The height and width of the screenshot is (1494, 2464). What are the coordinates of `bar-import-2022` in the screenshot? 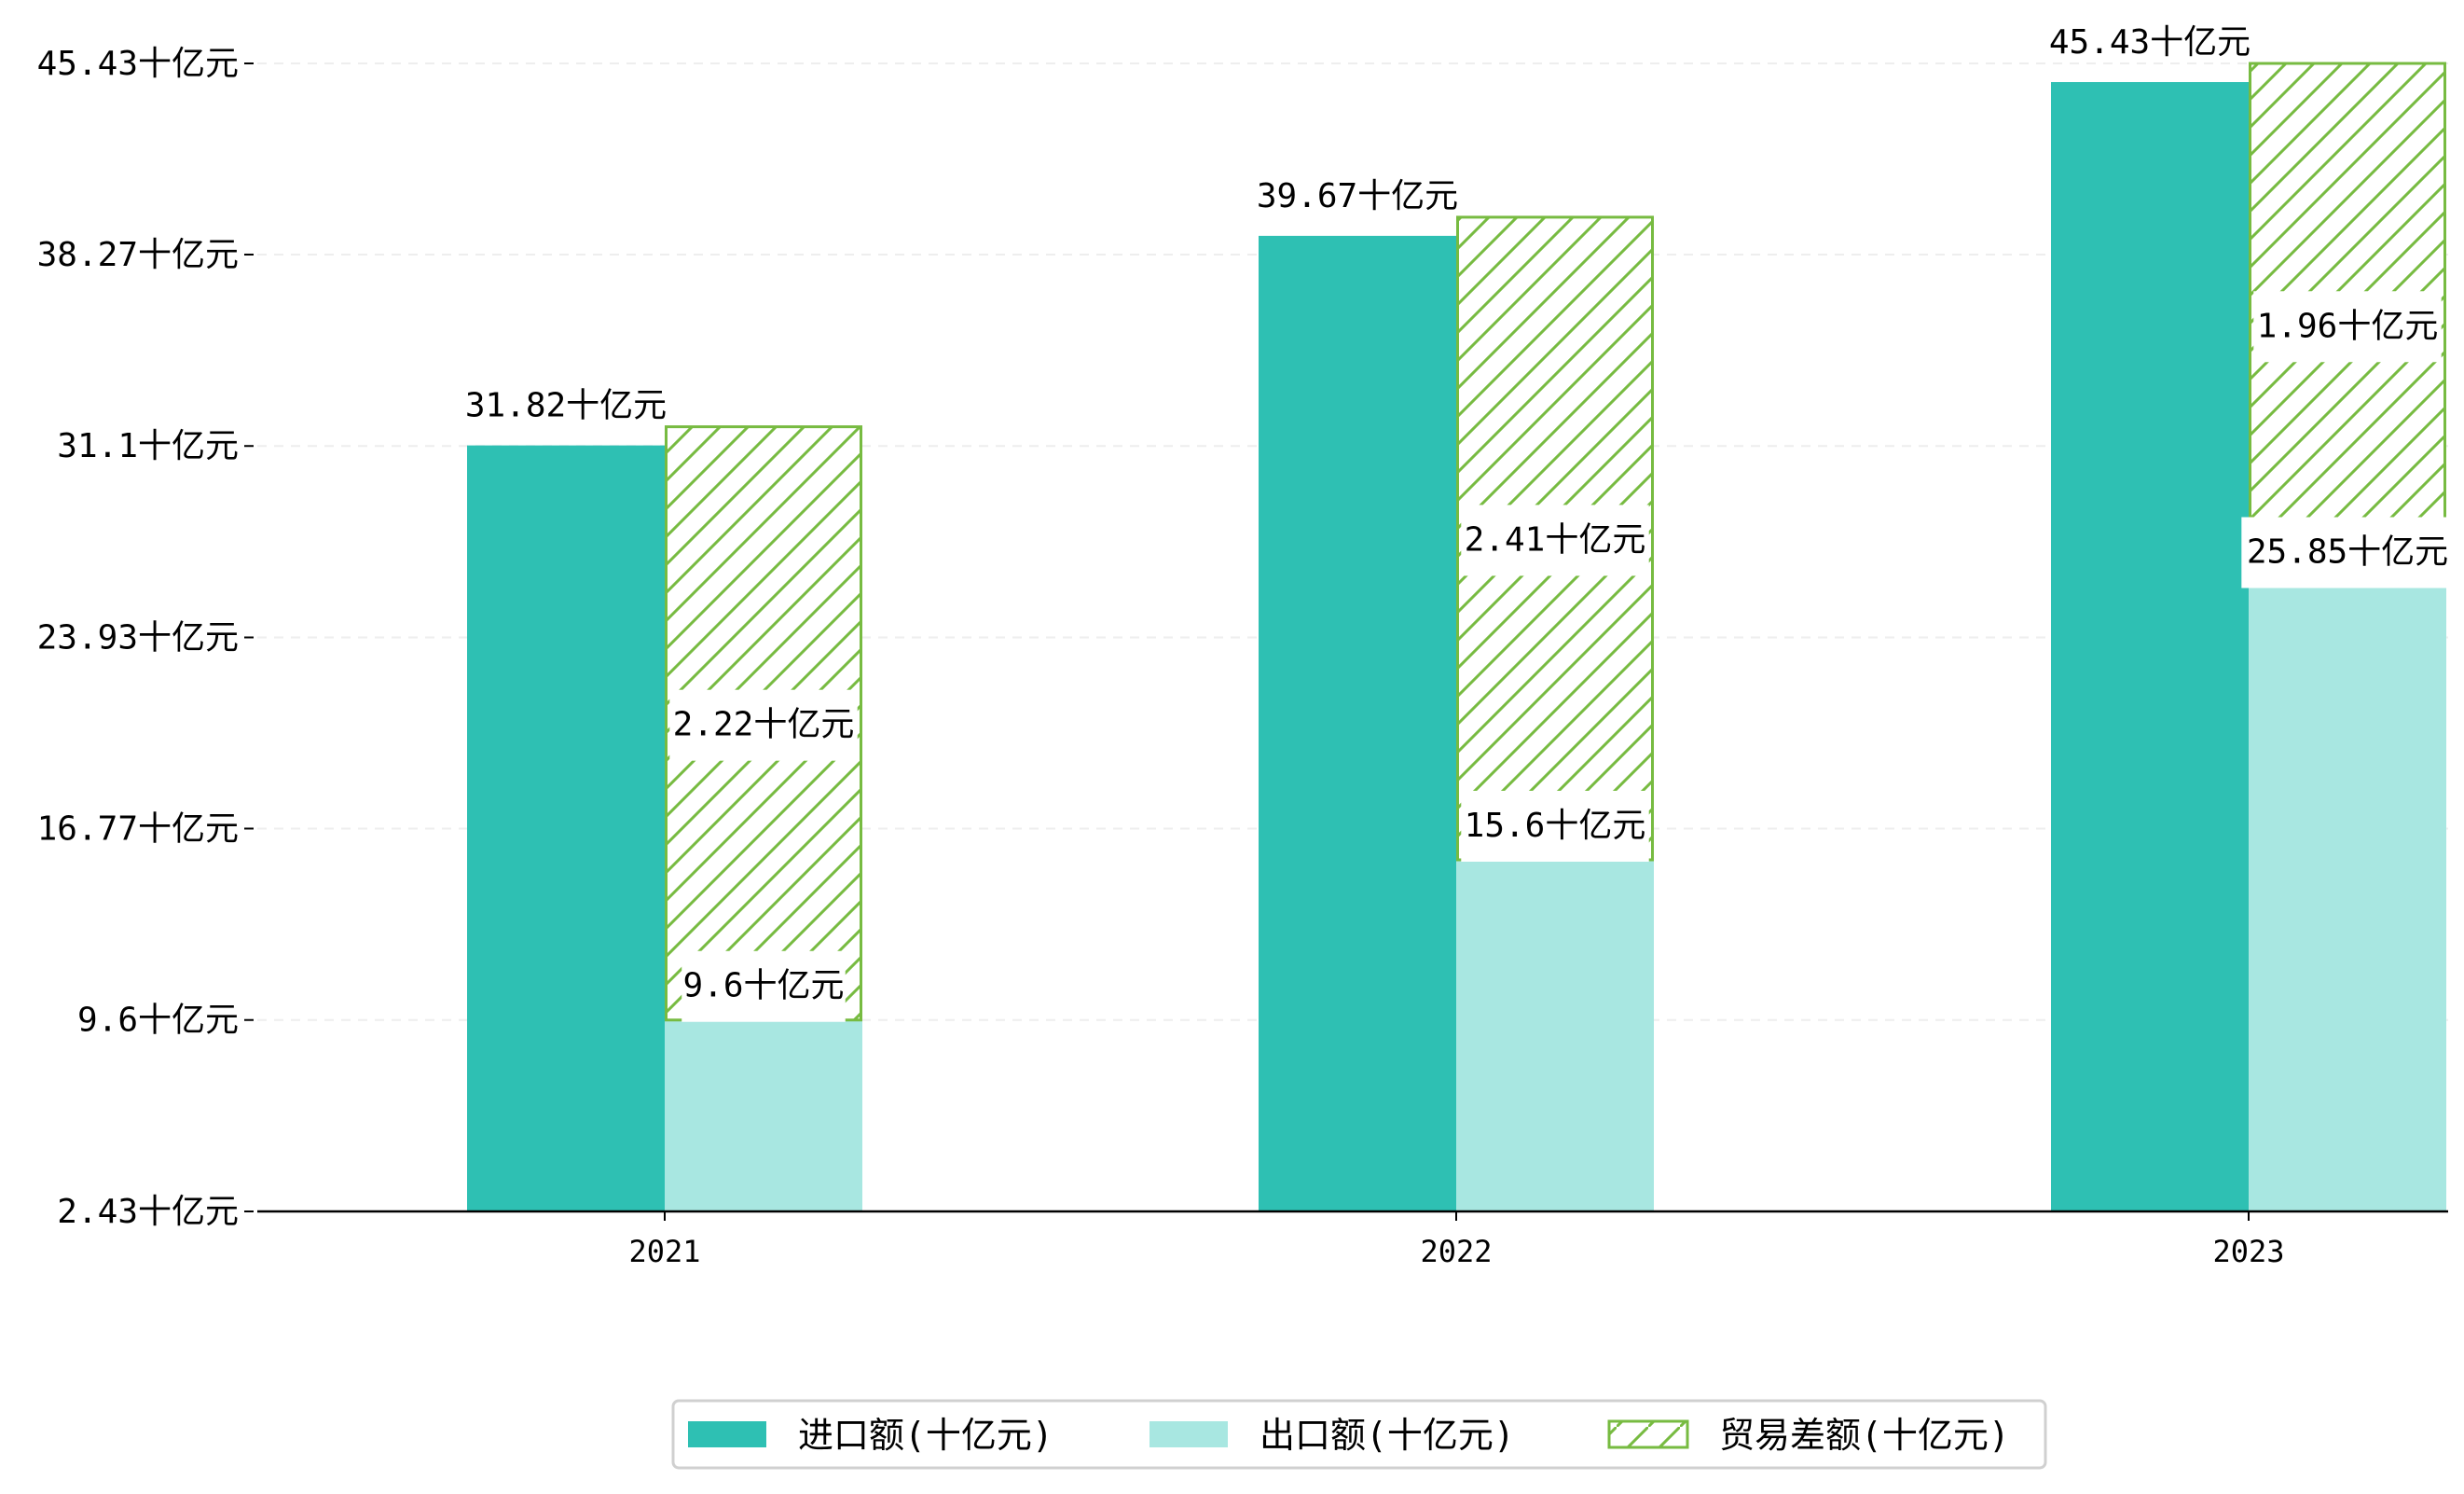 It's located at (1357, 723).